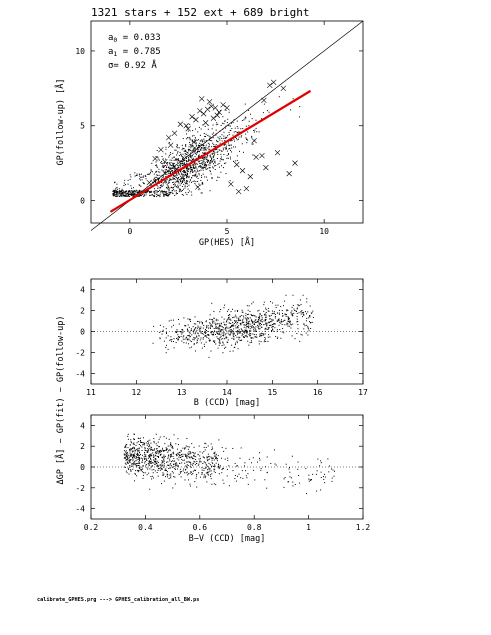  What do you see at coordinates (91, 527) in the screenshot?
I see `bottom-xtick-label: 0.2` at bounding box center [91, 527].